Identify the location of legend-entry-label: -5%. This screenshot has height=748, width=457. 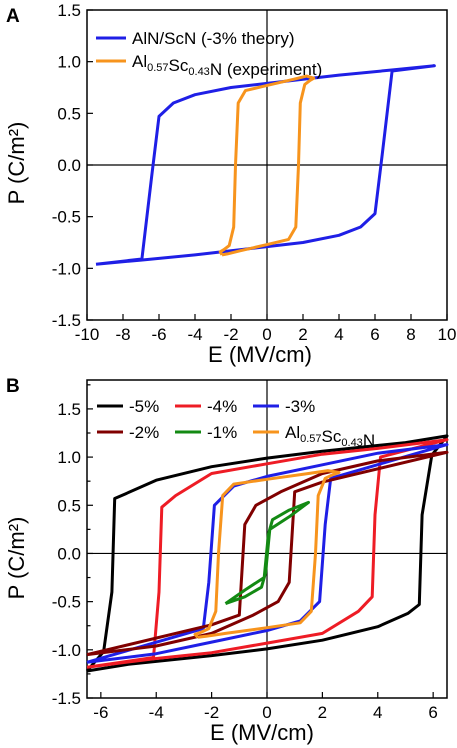
(144, 406).